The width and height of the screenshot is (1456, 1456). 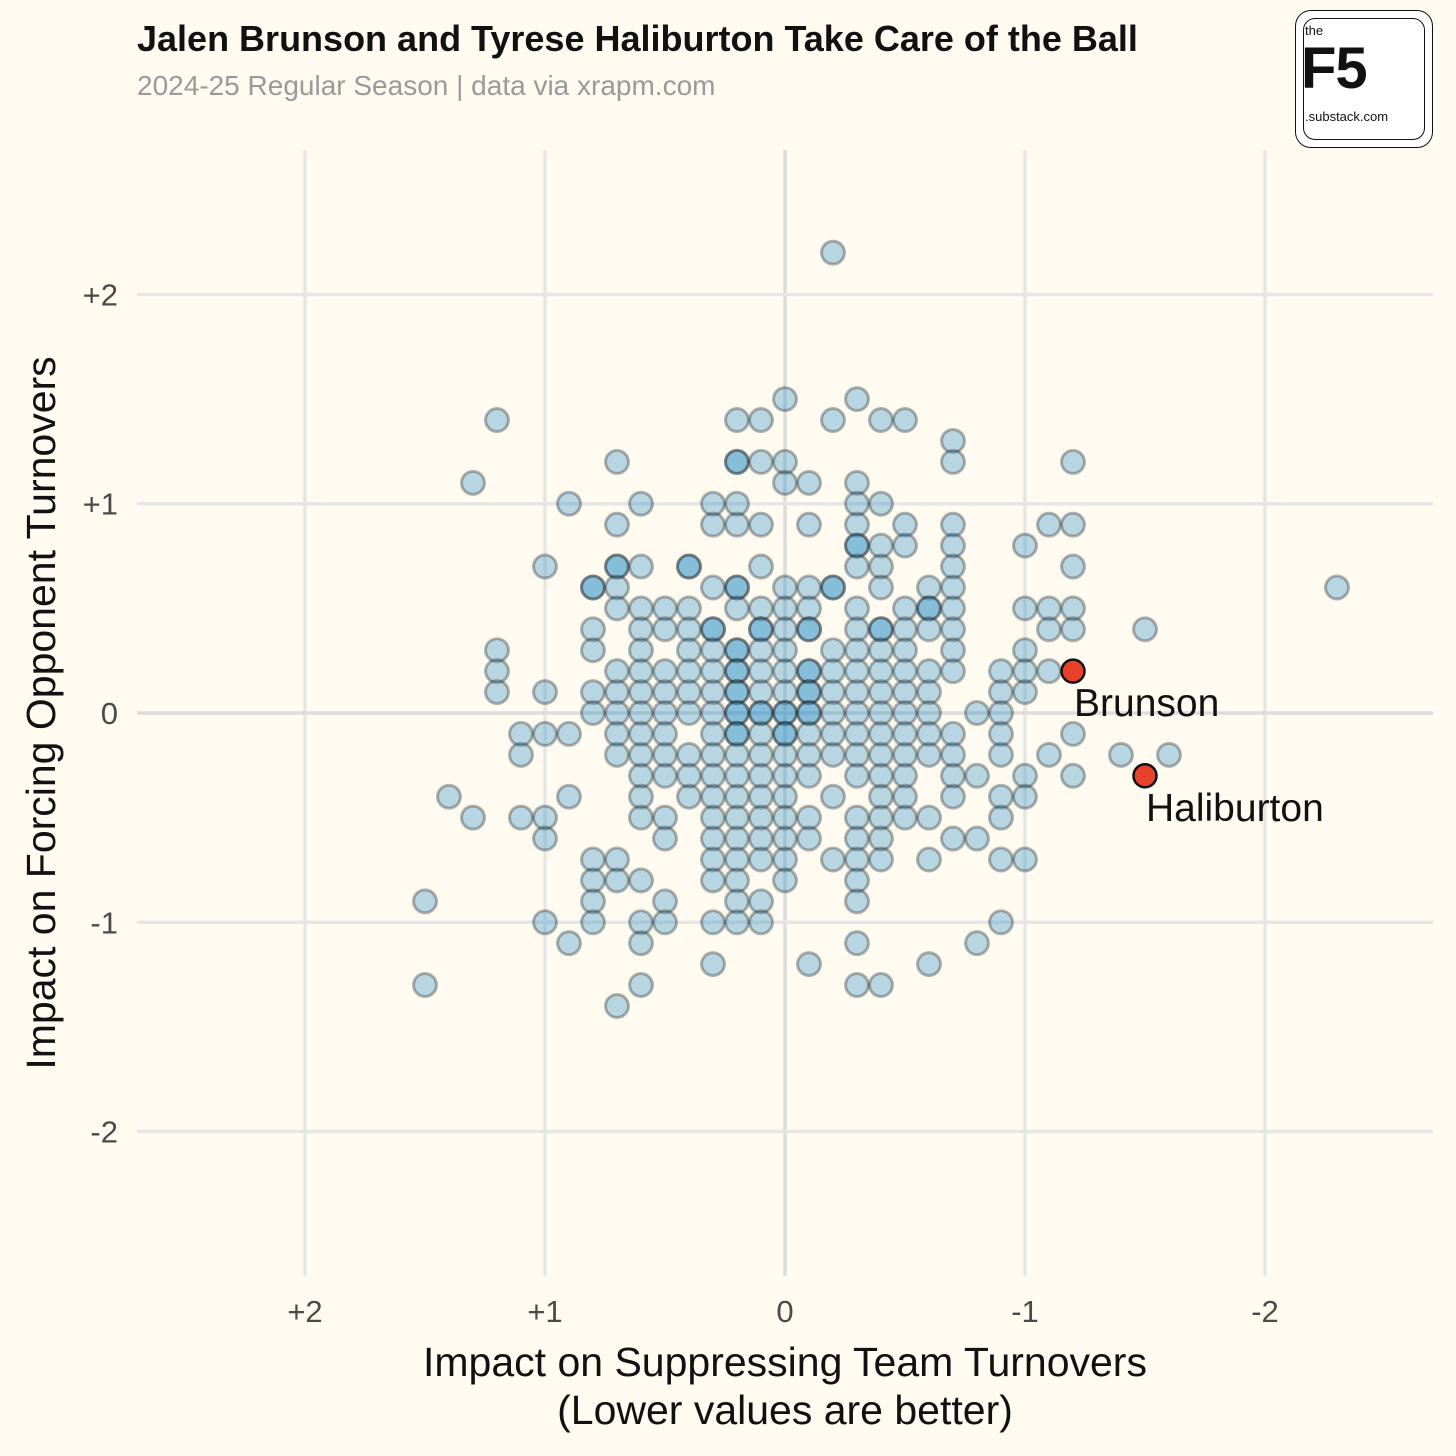 What do you see at coordinates (104, 922) in the screenshot?
I see `y-tick-label: -1` at bounding box center [104, 922].